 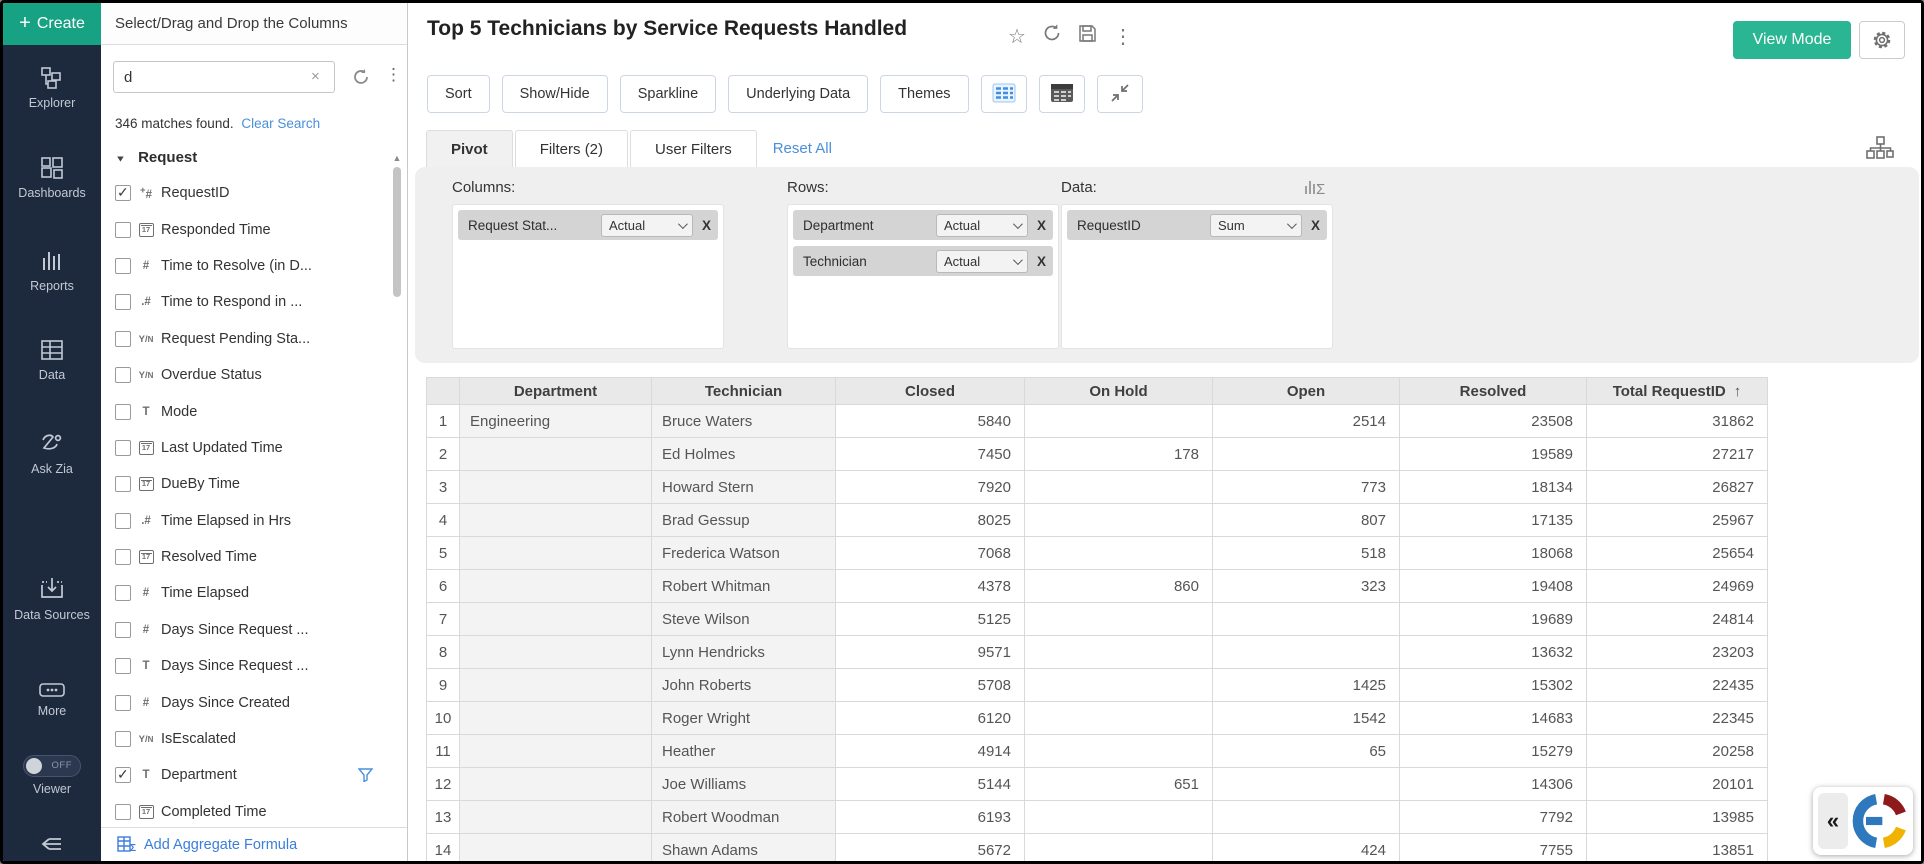 I want to click on pivot-field-chip: Department Actual X, so click(x=923, y=225).